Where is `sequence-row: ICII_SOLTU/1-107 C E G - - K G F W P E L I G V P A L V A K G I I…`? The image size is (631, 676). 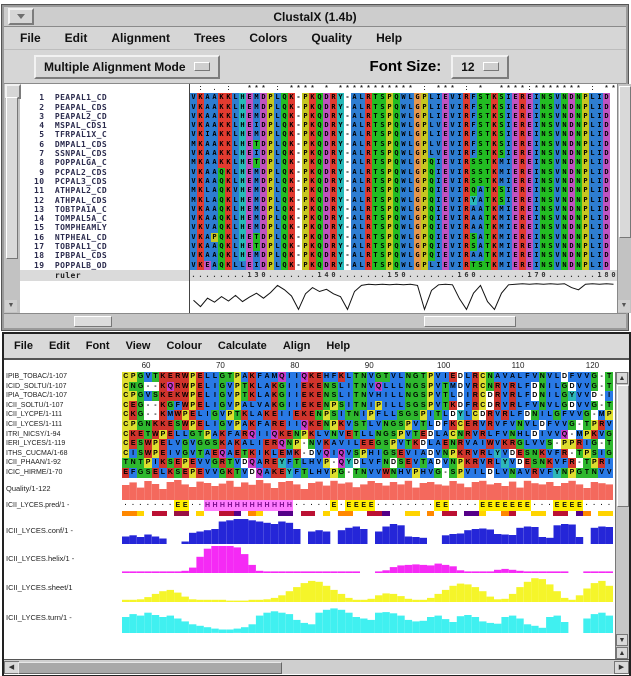
sequence-row: ICII_SOLTU/1-107 C E G - - K G F W P E L I G V P A L V A K G I I… is located at coordinates (316, 405).